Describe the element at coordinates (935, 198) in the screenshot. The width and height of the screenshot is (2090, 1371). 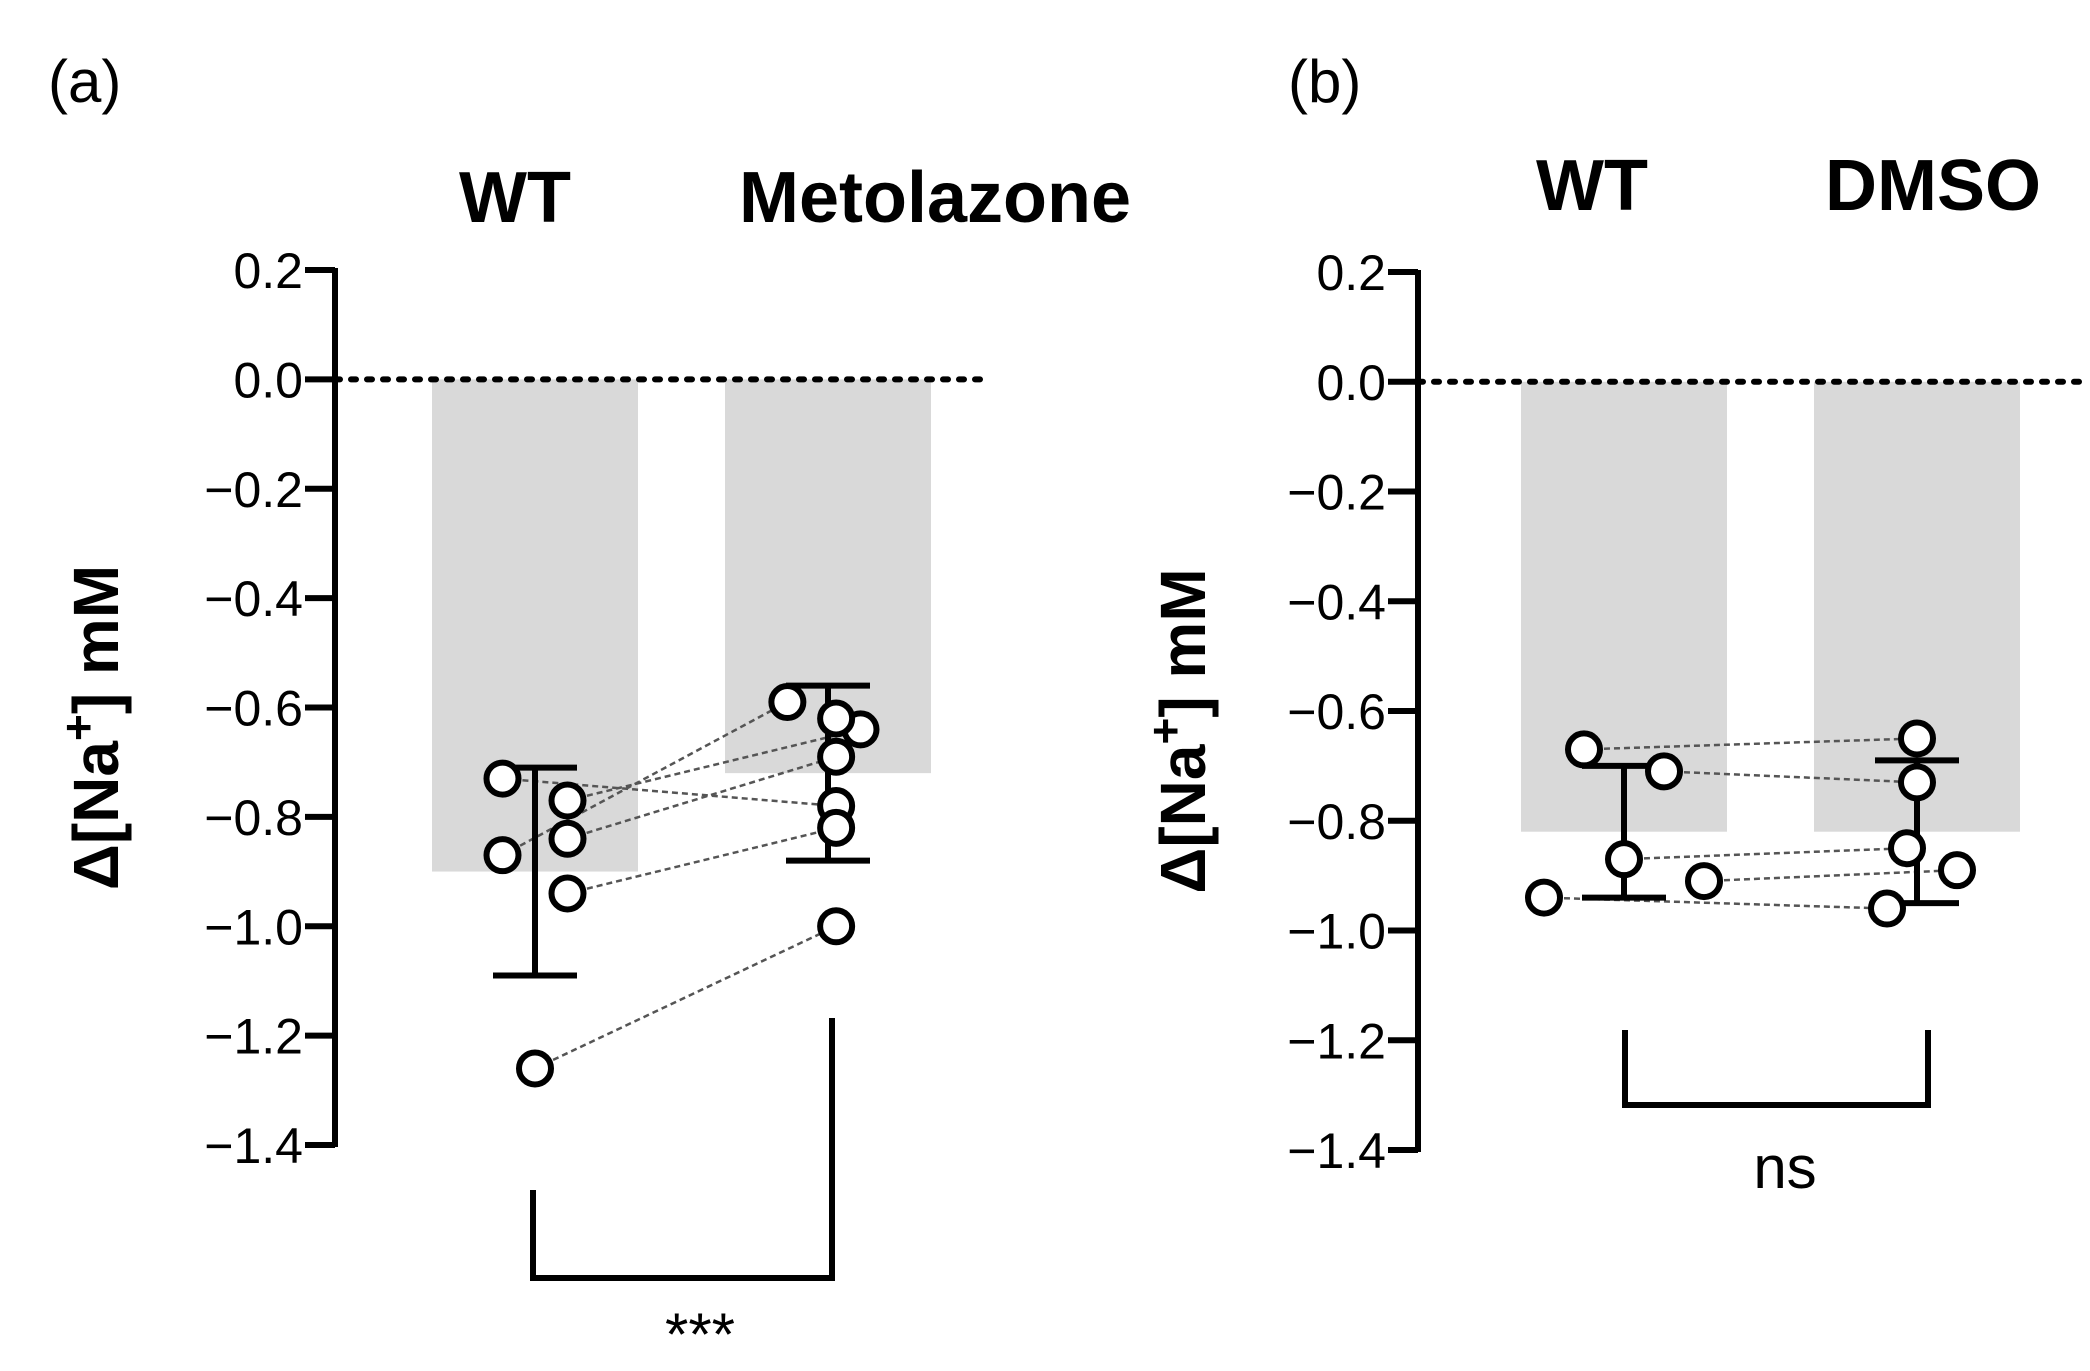
I see `group-label: Metolazone` at that location.